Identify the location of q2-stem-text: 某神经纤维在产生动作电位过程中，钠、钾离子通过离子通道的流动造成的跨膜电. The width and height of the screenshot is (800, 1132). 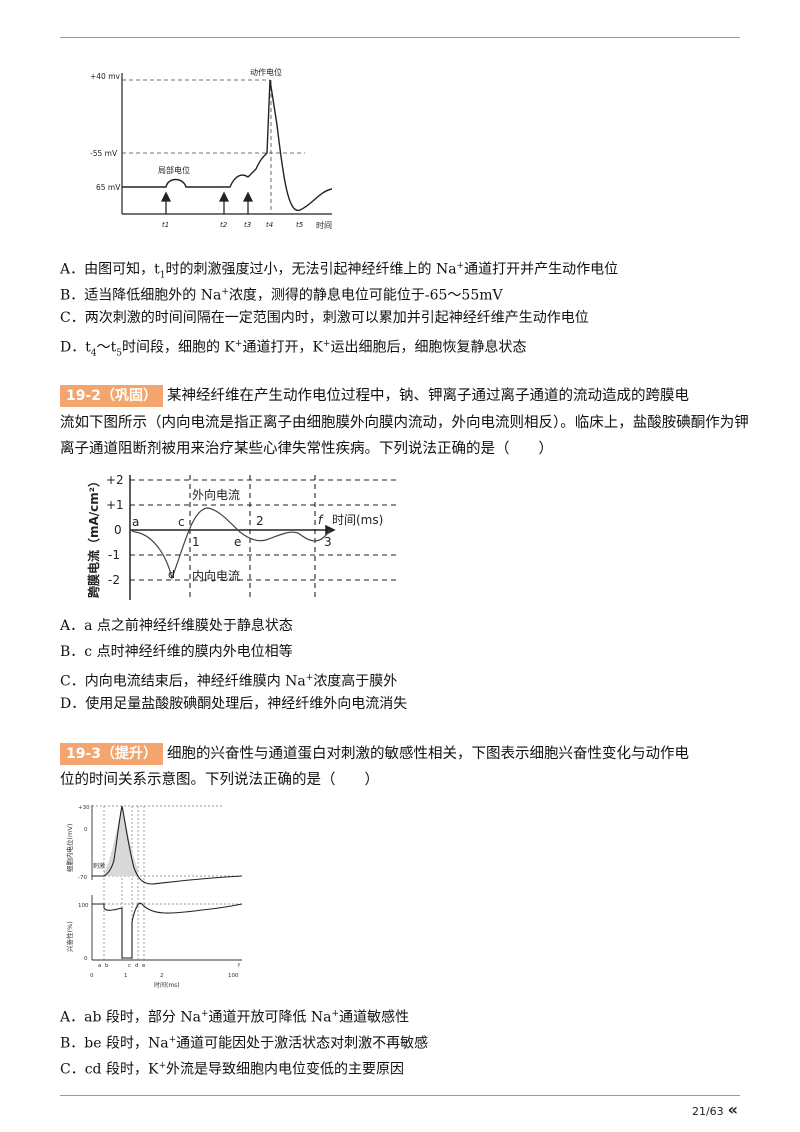
(428, 396).